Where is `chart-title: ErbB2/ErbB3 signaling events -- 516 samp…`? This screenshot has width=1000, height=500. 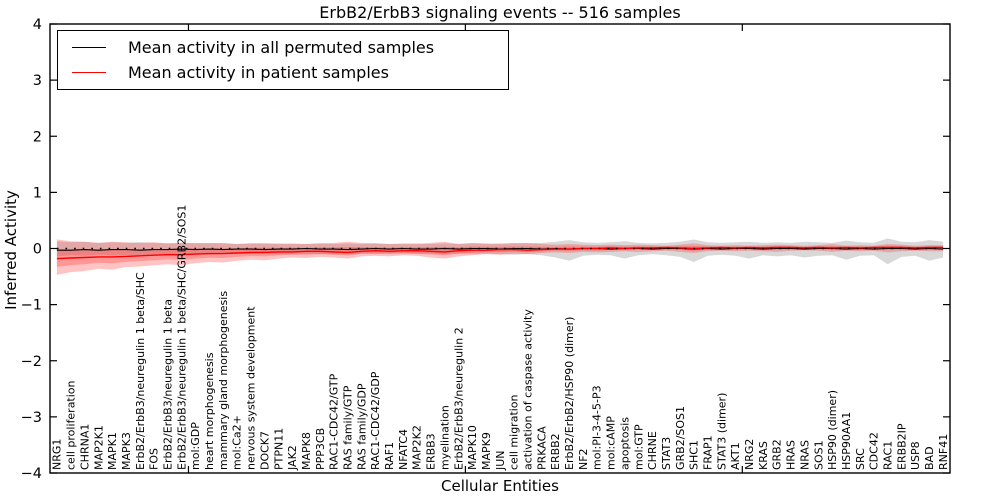
chart-title: ErbB2/ErbB3 signaling events -- 516 samp… is located at coordinates (500, 12).